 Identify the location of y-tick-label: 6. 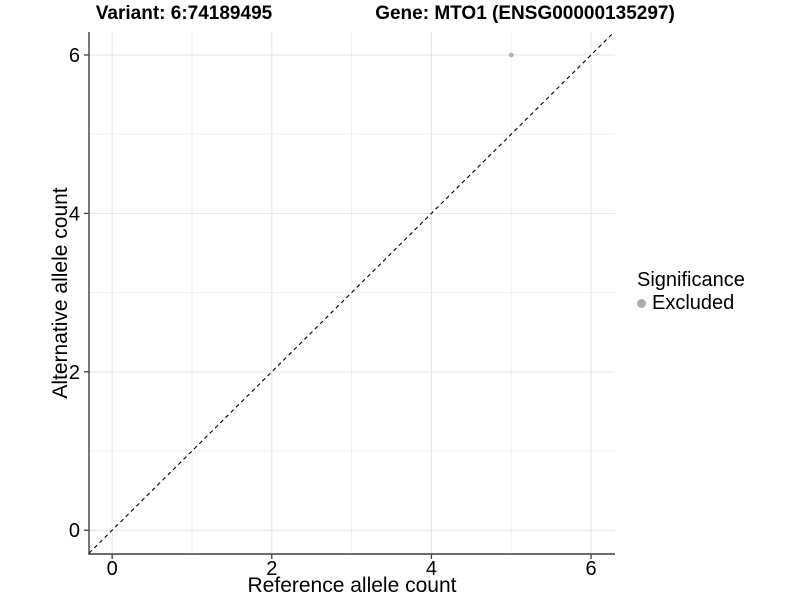
(74, 56).